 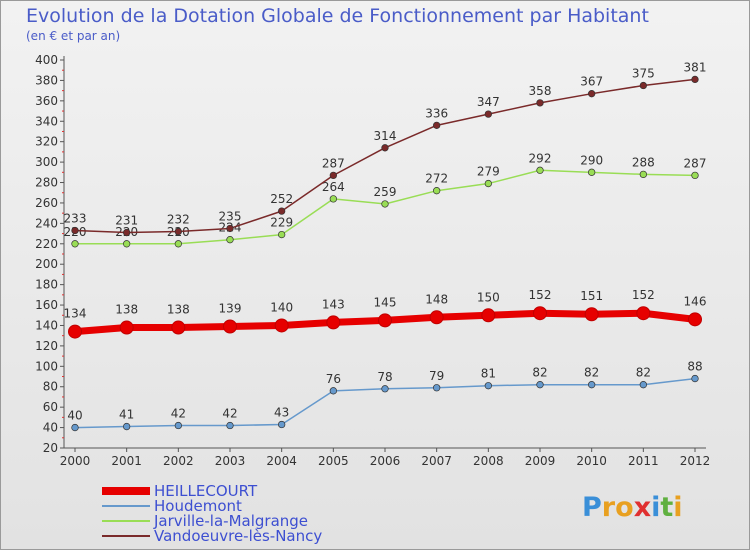 What do you see at coordinates (488, 374) in the screenshot?
I see `data-label: 81` at bounding box center [488, 374].